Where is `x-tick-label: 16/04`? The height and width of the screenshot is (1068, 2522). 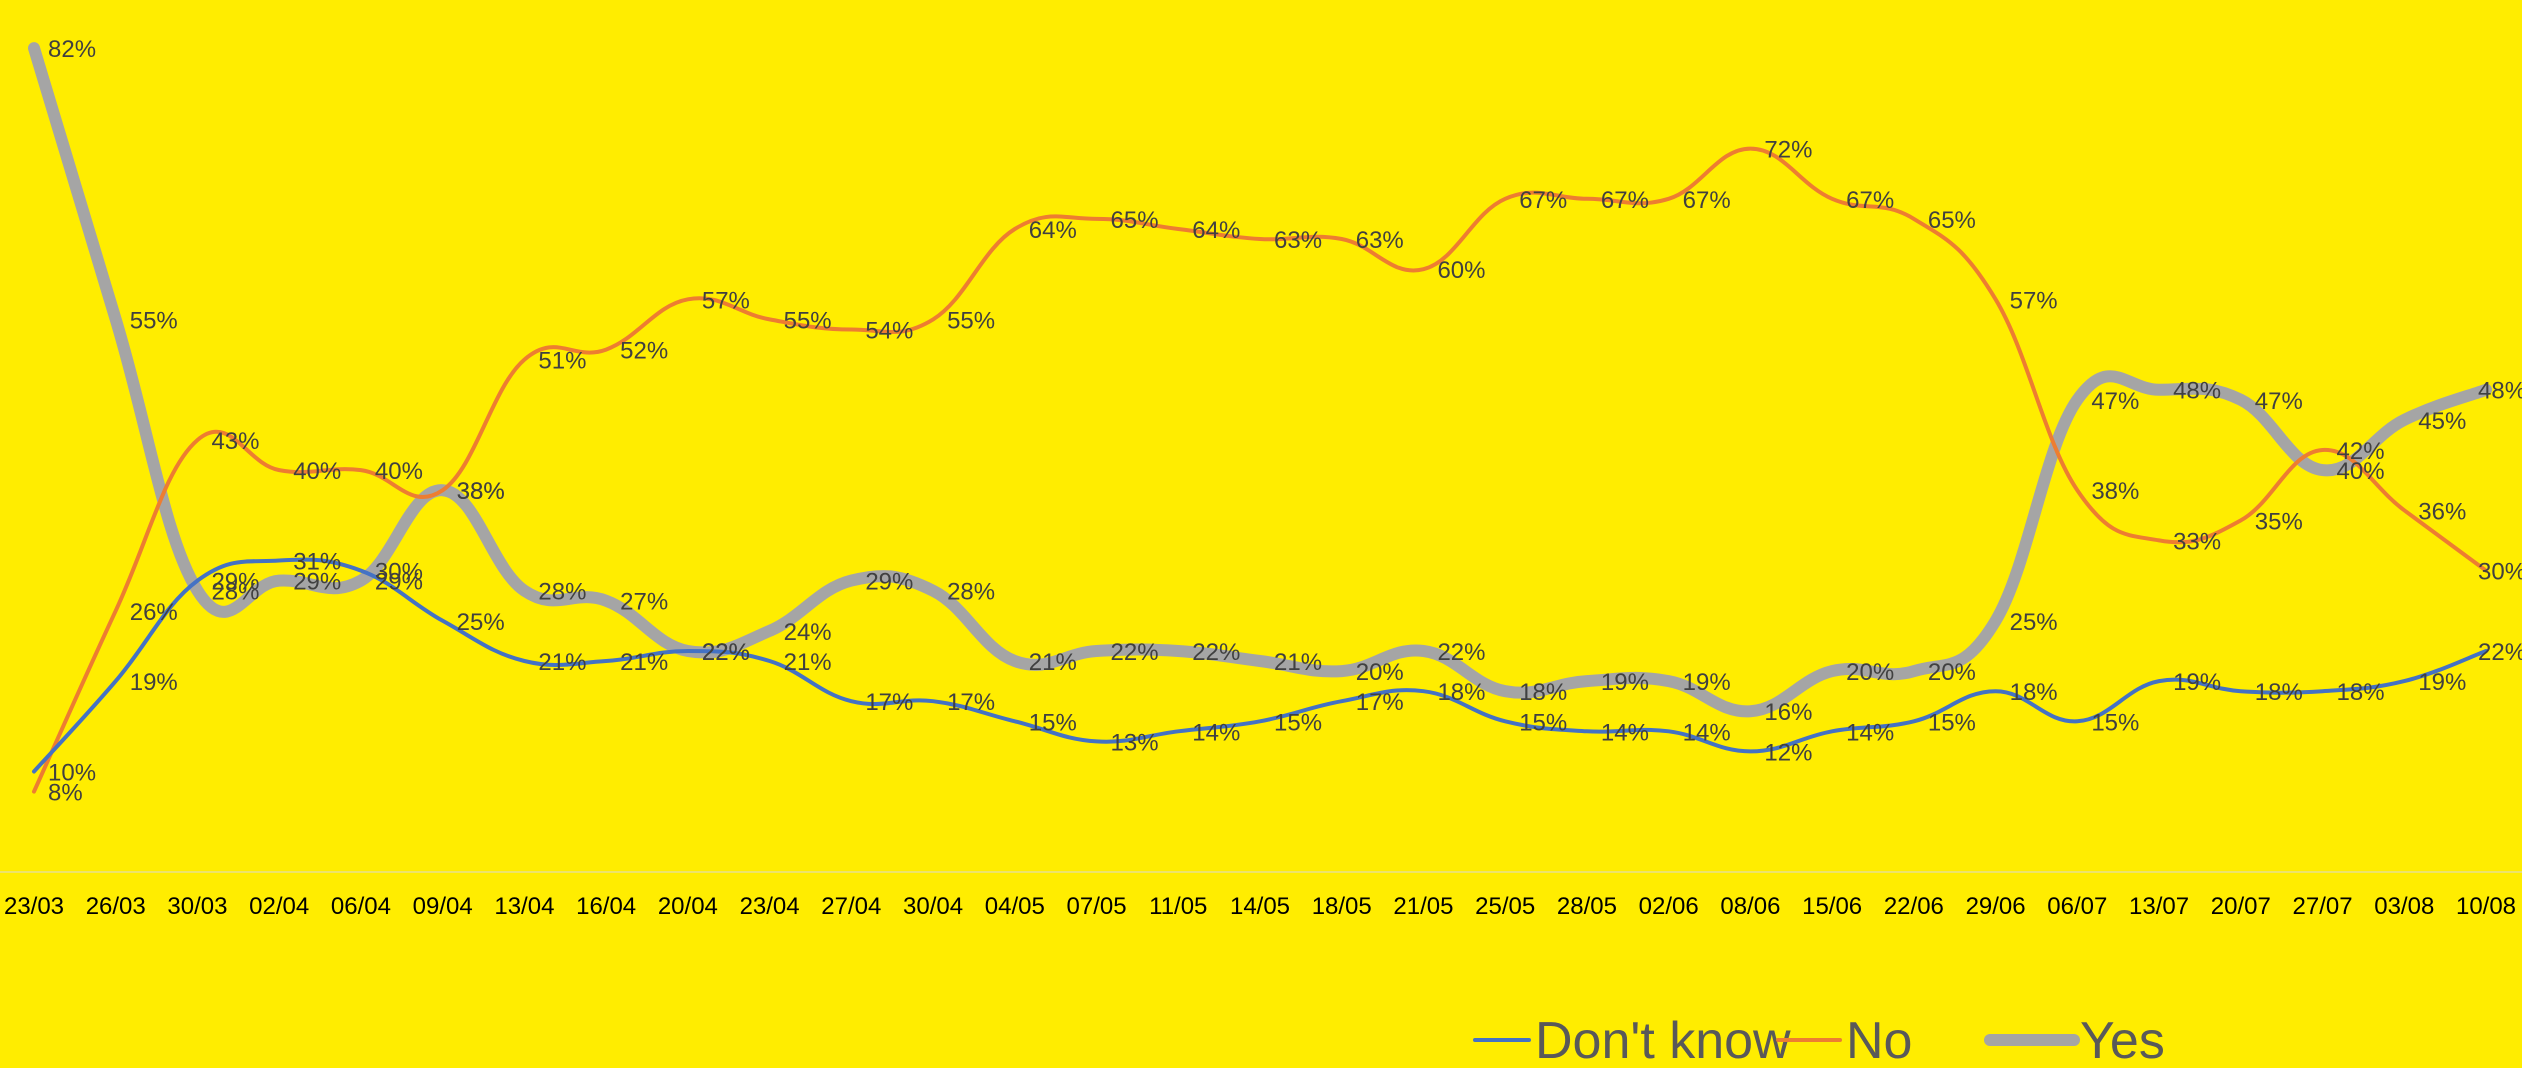
x-tick-label: 16/04 is located at coordinates (606, 906).